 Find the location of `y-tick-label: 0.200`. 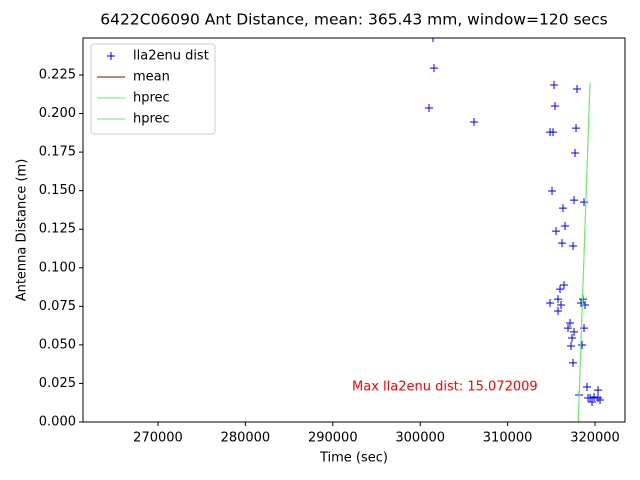

y-tick-label: 0.200 is located at coordinates (57, 113).